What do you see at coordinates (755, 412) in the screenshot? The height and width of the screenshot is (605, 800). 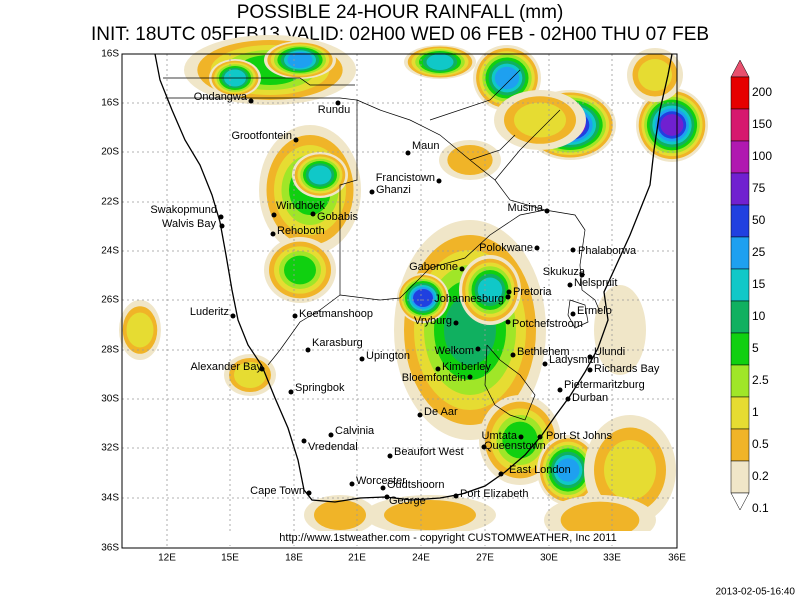 I see `colorbar-label: 1` at bounding box center [755, 412].